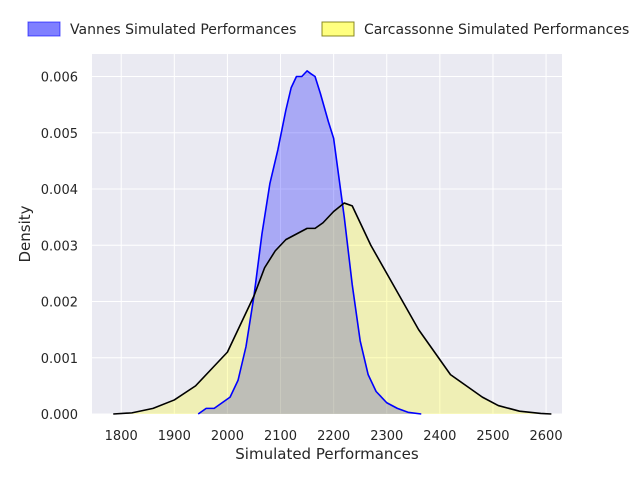 The width and height of the screenshot is (640, 484). What do you see at coordinates (44, 29) in the screenshot?
I see `legend-swatch-vannes` at bounding box center [44, 29].